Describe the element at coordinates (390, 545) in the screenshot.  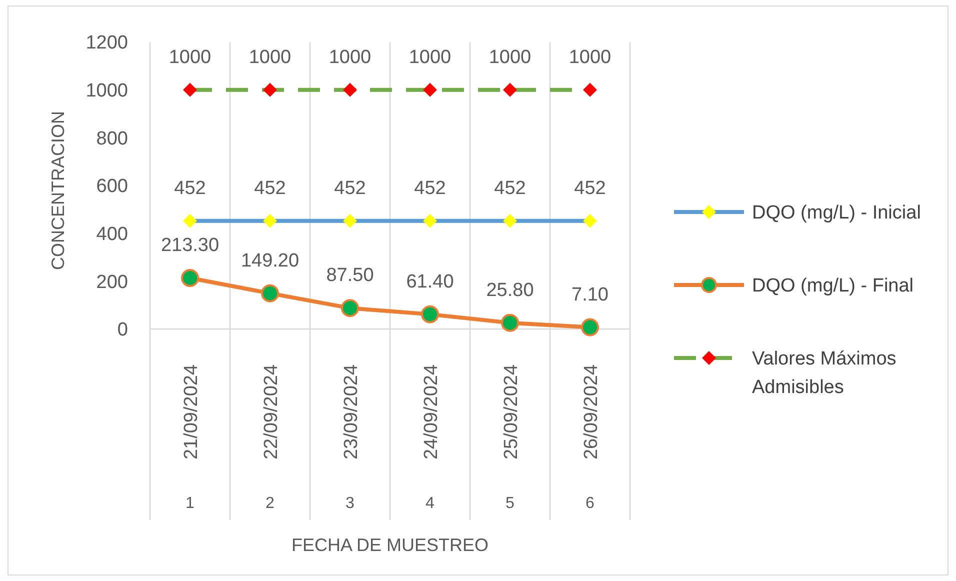
I see `x-axis-title: FECHA DE MUESTREO` at that location.